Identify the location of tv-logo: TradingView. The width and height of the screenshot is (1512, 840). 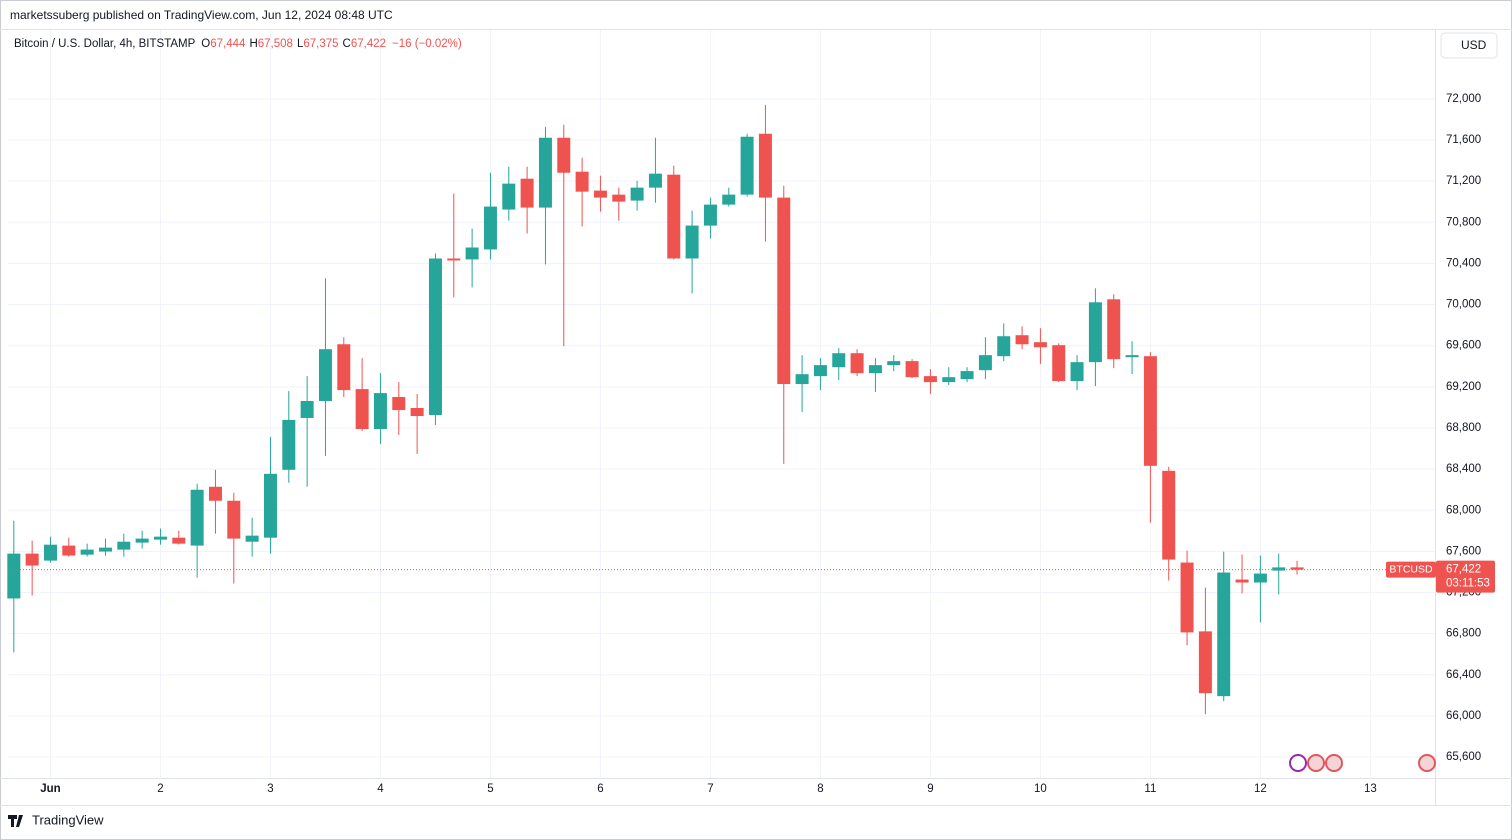
(56, 819).